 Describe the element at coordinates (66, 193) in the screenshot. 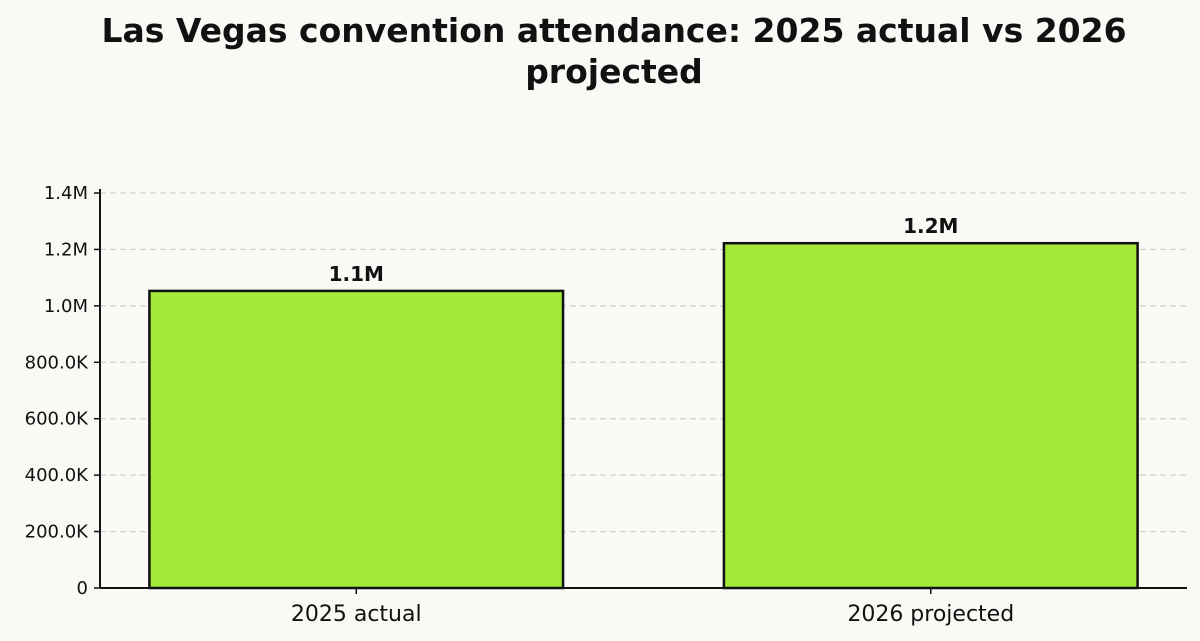

I see `y-tick-label: 1.4M` at that location.